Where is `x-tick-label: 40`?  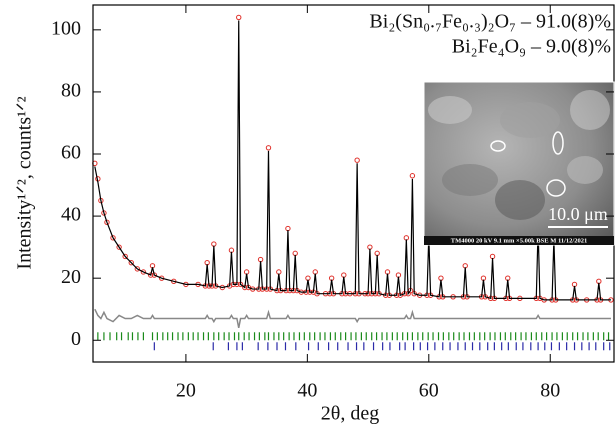
x-tick-label: 40 is located at coordinates (307, 391).